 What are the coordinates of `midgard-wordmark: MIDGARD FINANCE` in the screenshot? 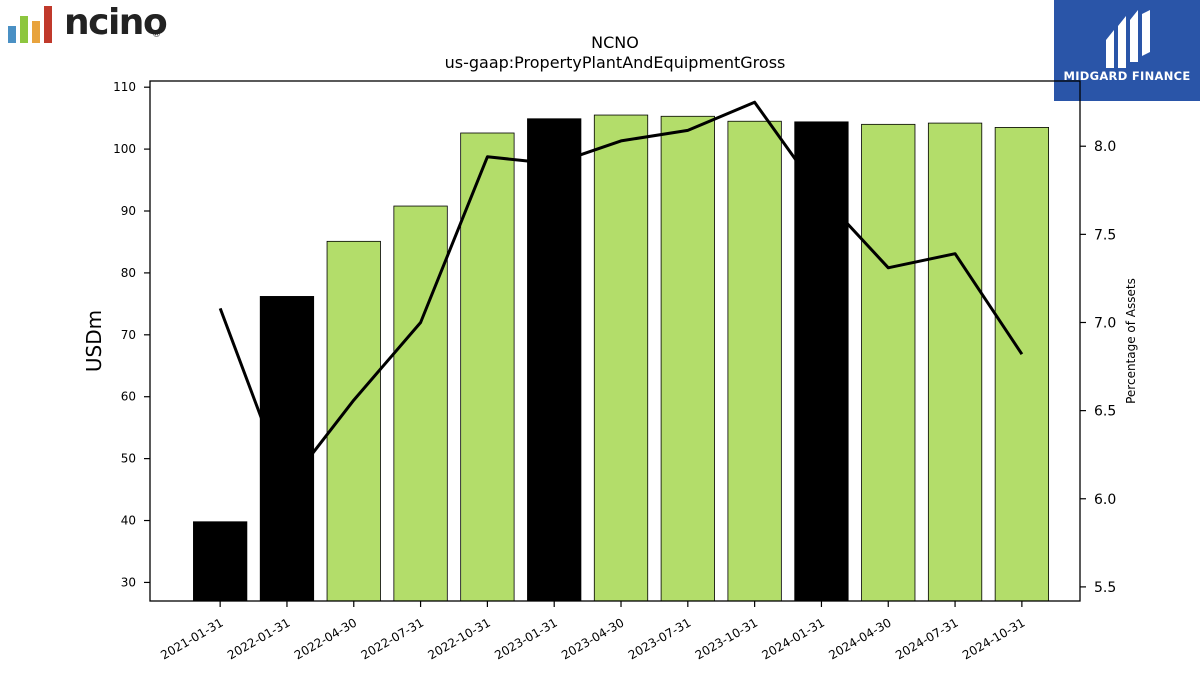 It's located at (1127, 76).